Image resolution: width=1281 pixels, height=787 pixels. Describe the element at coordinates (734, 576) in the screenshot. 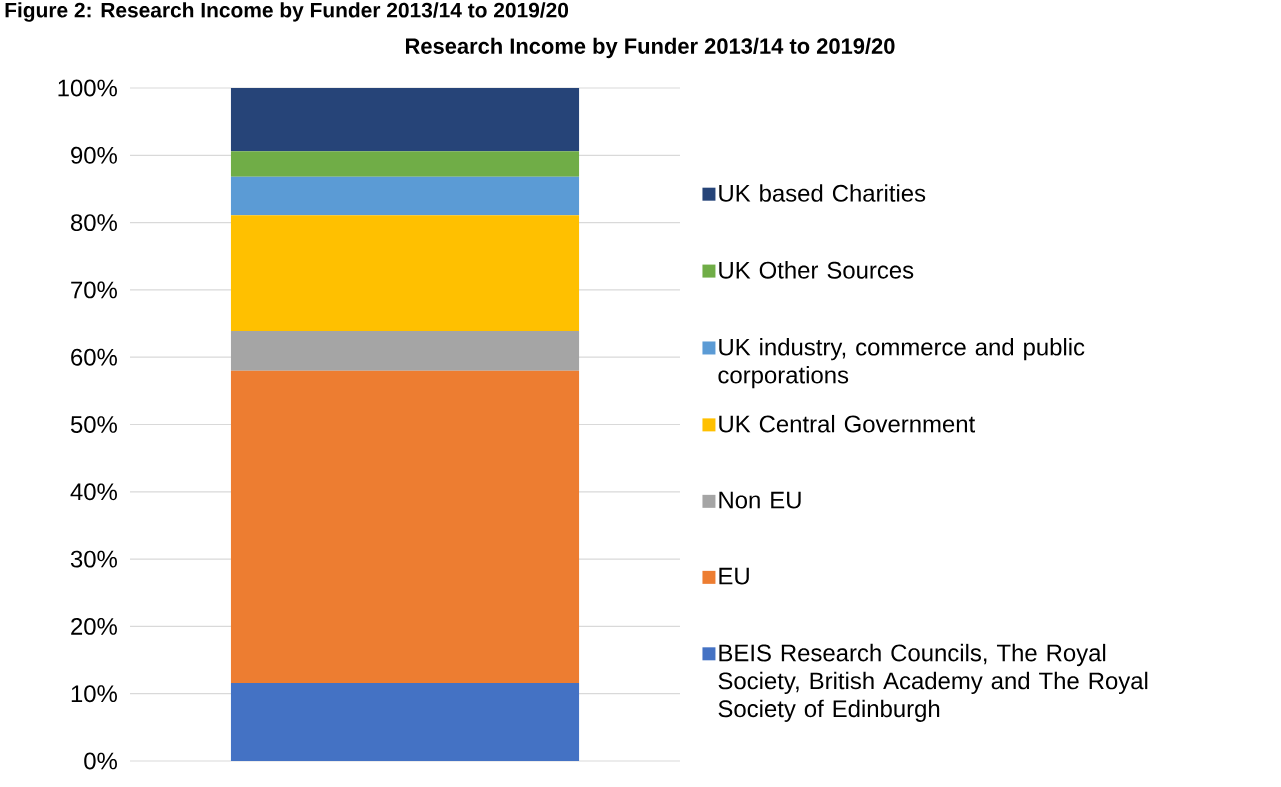

I see `legend-label: EU` at that location.